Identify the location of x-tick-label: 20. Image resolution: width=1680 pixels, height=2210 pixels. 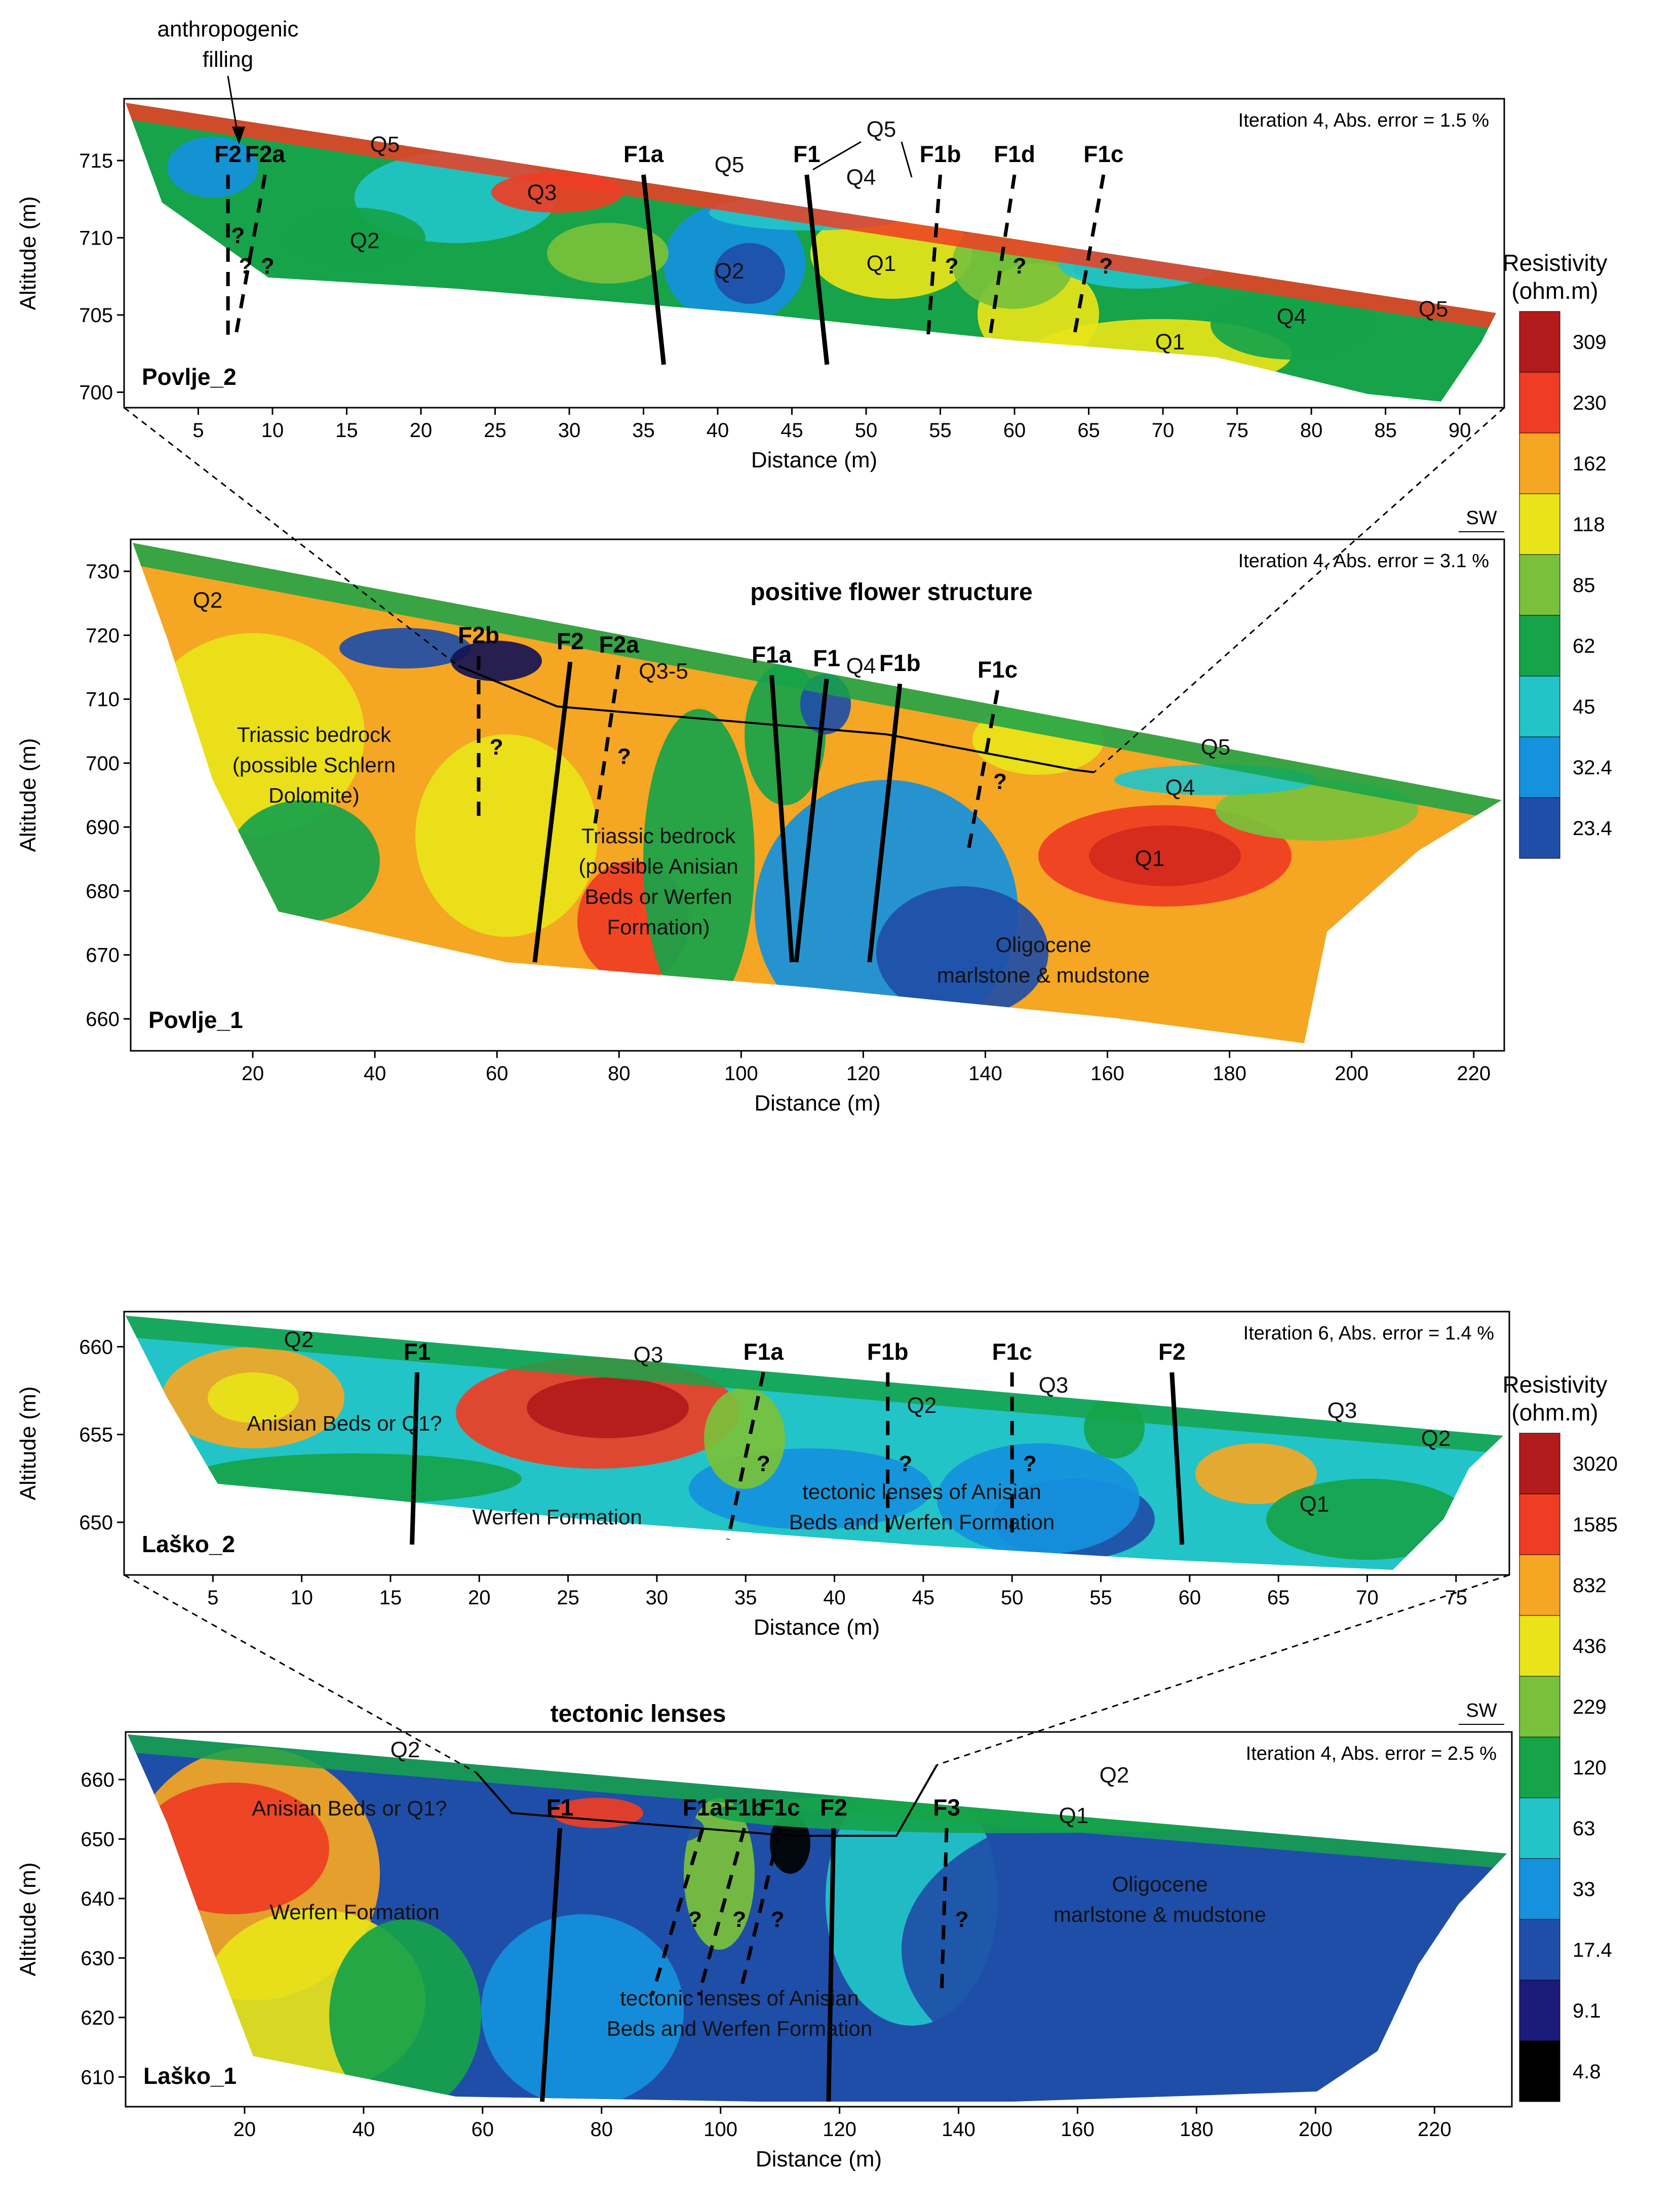
(421, 431).